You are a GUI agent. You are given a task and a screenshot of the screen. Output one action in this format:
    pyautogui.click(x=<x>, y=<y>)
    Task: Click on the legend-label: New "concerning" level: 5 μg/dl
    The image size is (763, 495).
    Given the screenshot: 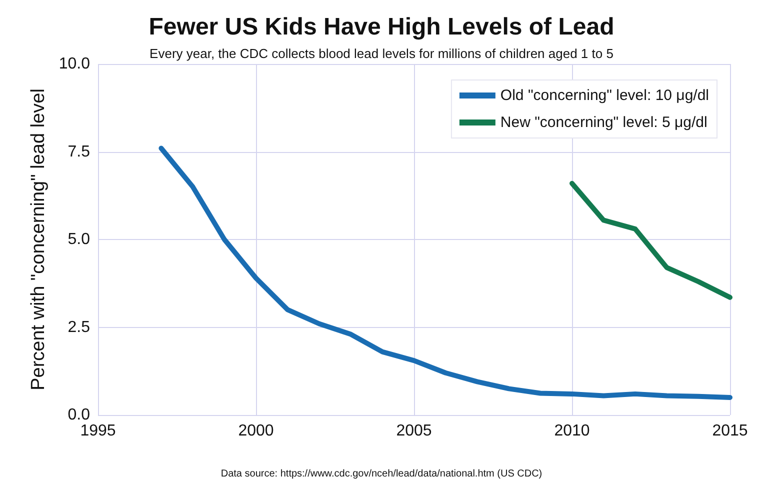 What is the action you would take?
    pyautogui.click(x=604, y=122)
    